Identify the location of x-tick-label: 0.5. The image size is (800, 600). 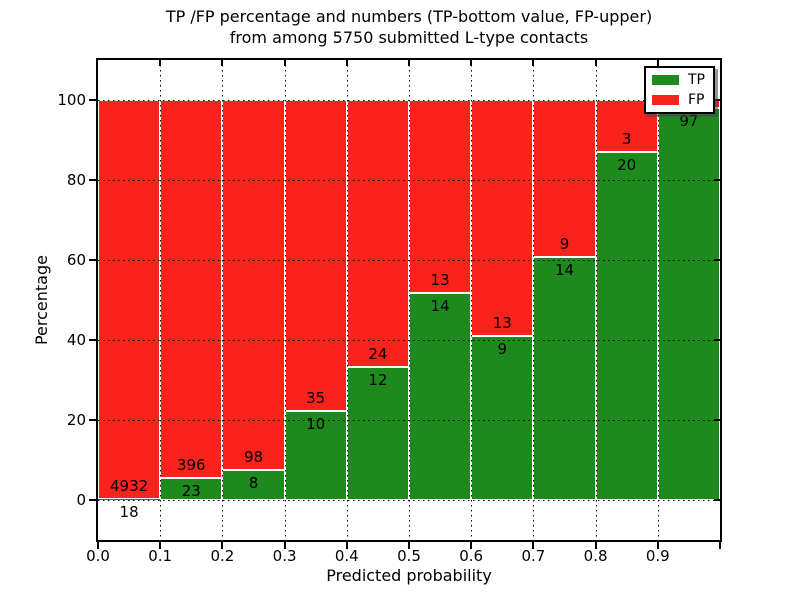
(409, 556).